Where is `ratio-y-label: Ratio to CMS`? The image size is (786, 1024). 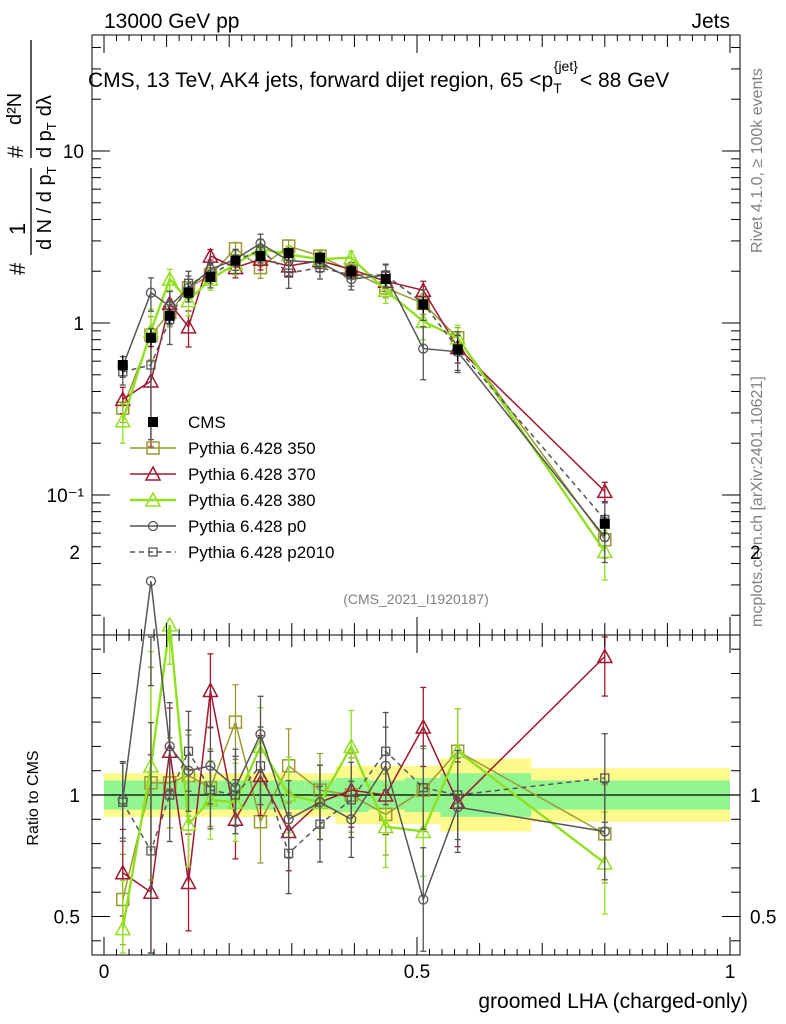 ratio-y-label: Ratio to CMS is located at coordinates (33, 797).